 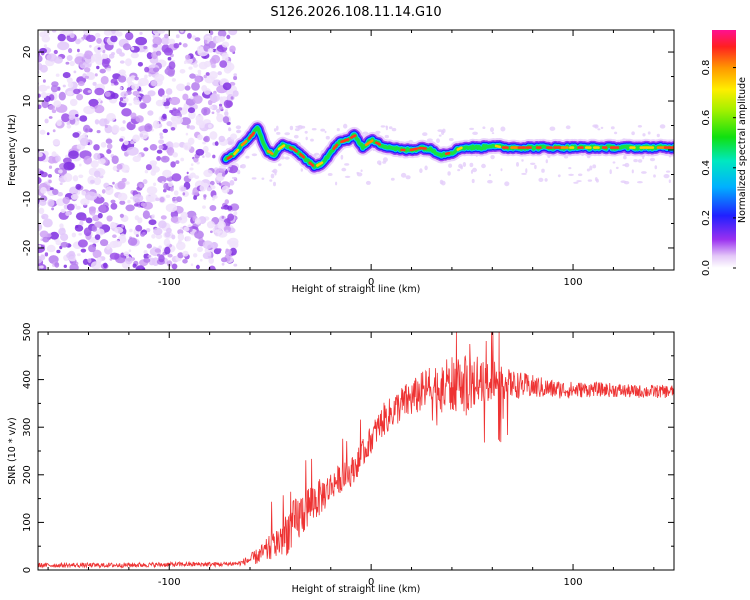 What do you see at coordinates (27, 52) in the screenshot?
I see `spectrogram-ytick-label: 20` at bounding box center [27, 52].